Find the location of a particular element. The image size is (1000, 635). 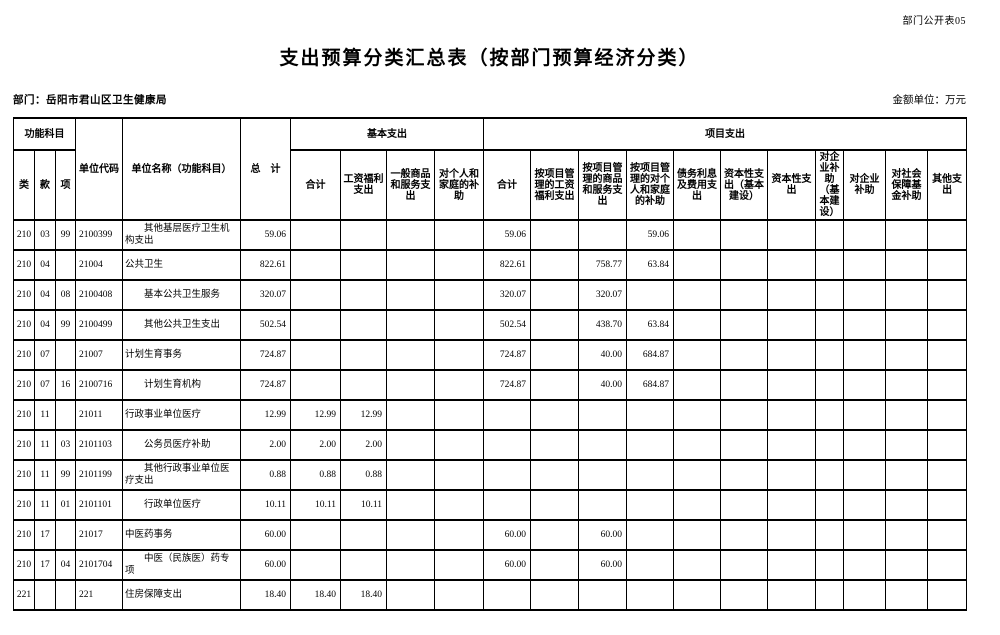

cell-amount: 40.00 is located at coordinates (602, 355).